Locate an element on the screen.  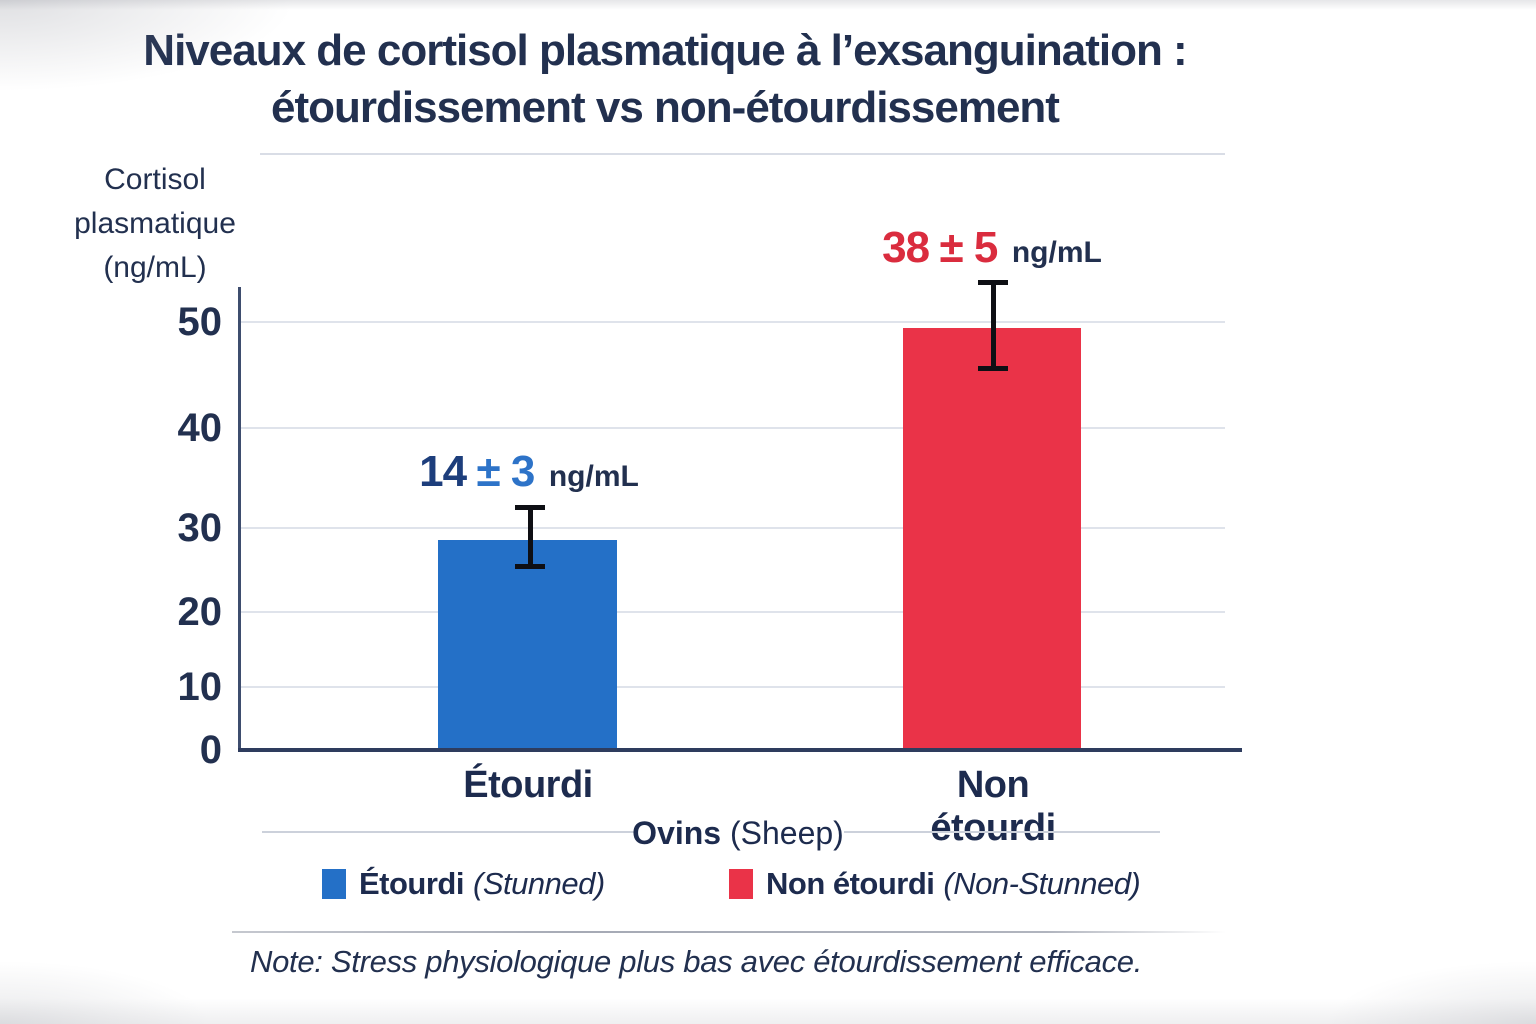
y-tick-label-20: 20 is located at coordinates (200, 612).